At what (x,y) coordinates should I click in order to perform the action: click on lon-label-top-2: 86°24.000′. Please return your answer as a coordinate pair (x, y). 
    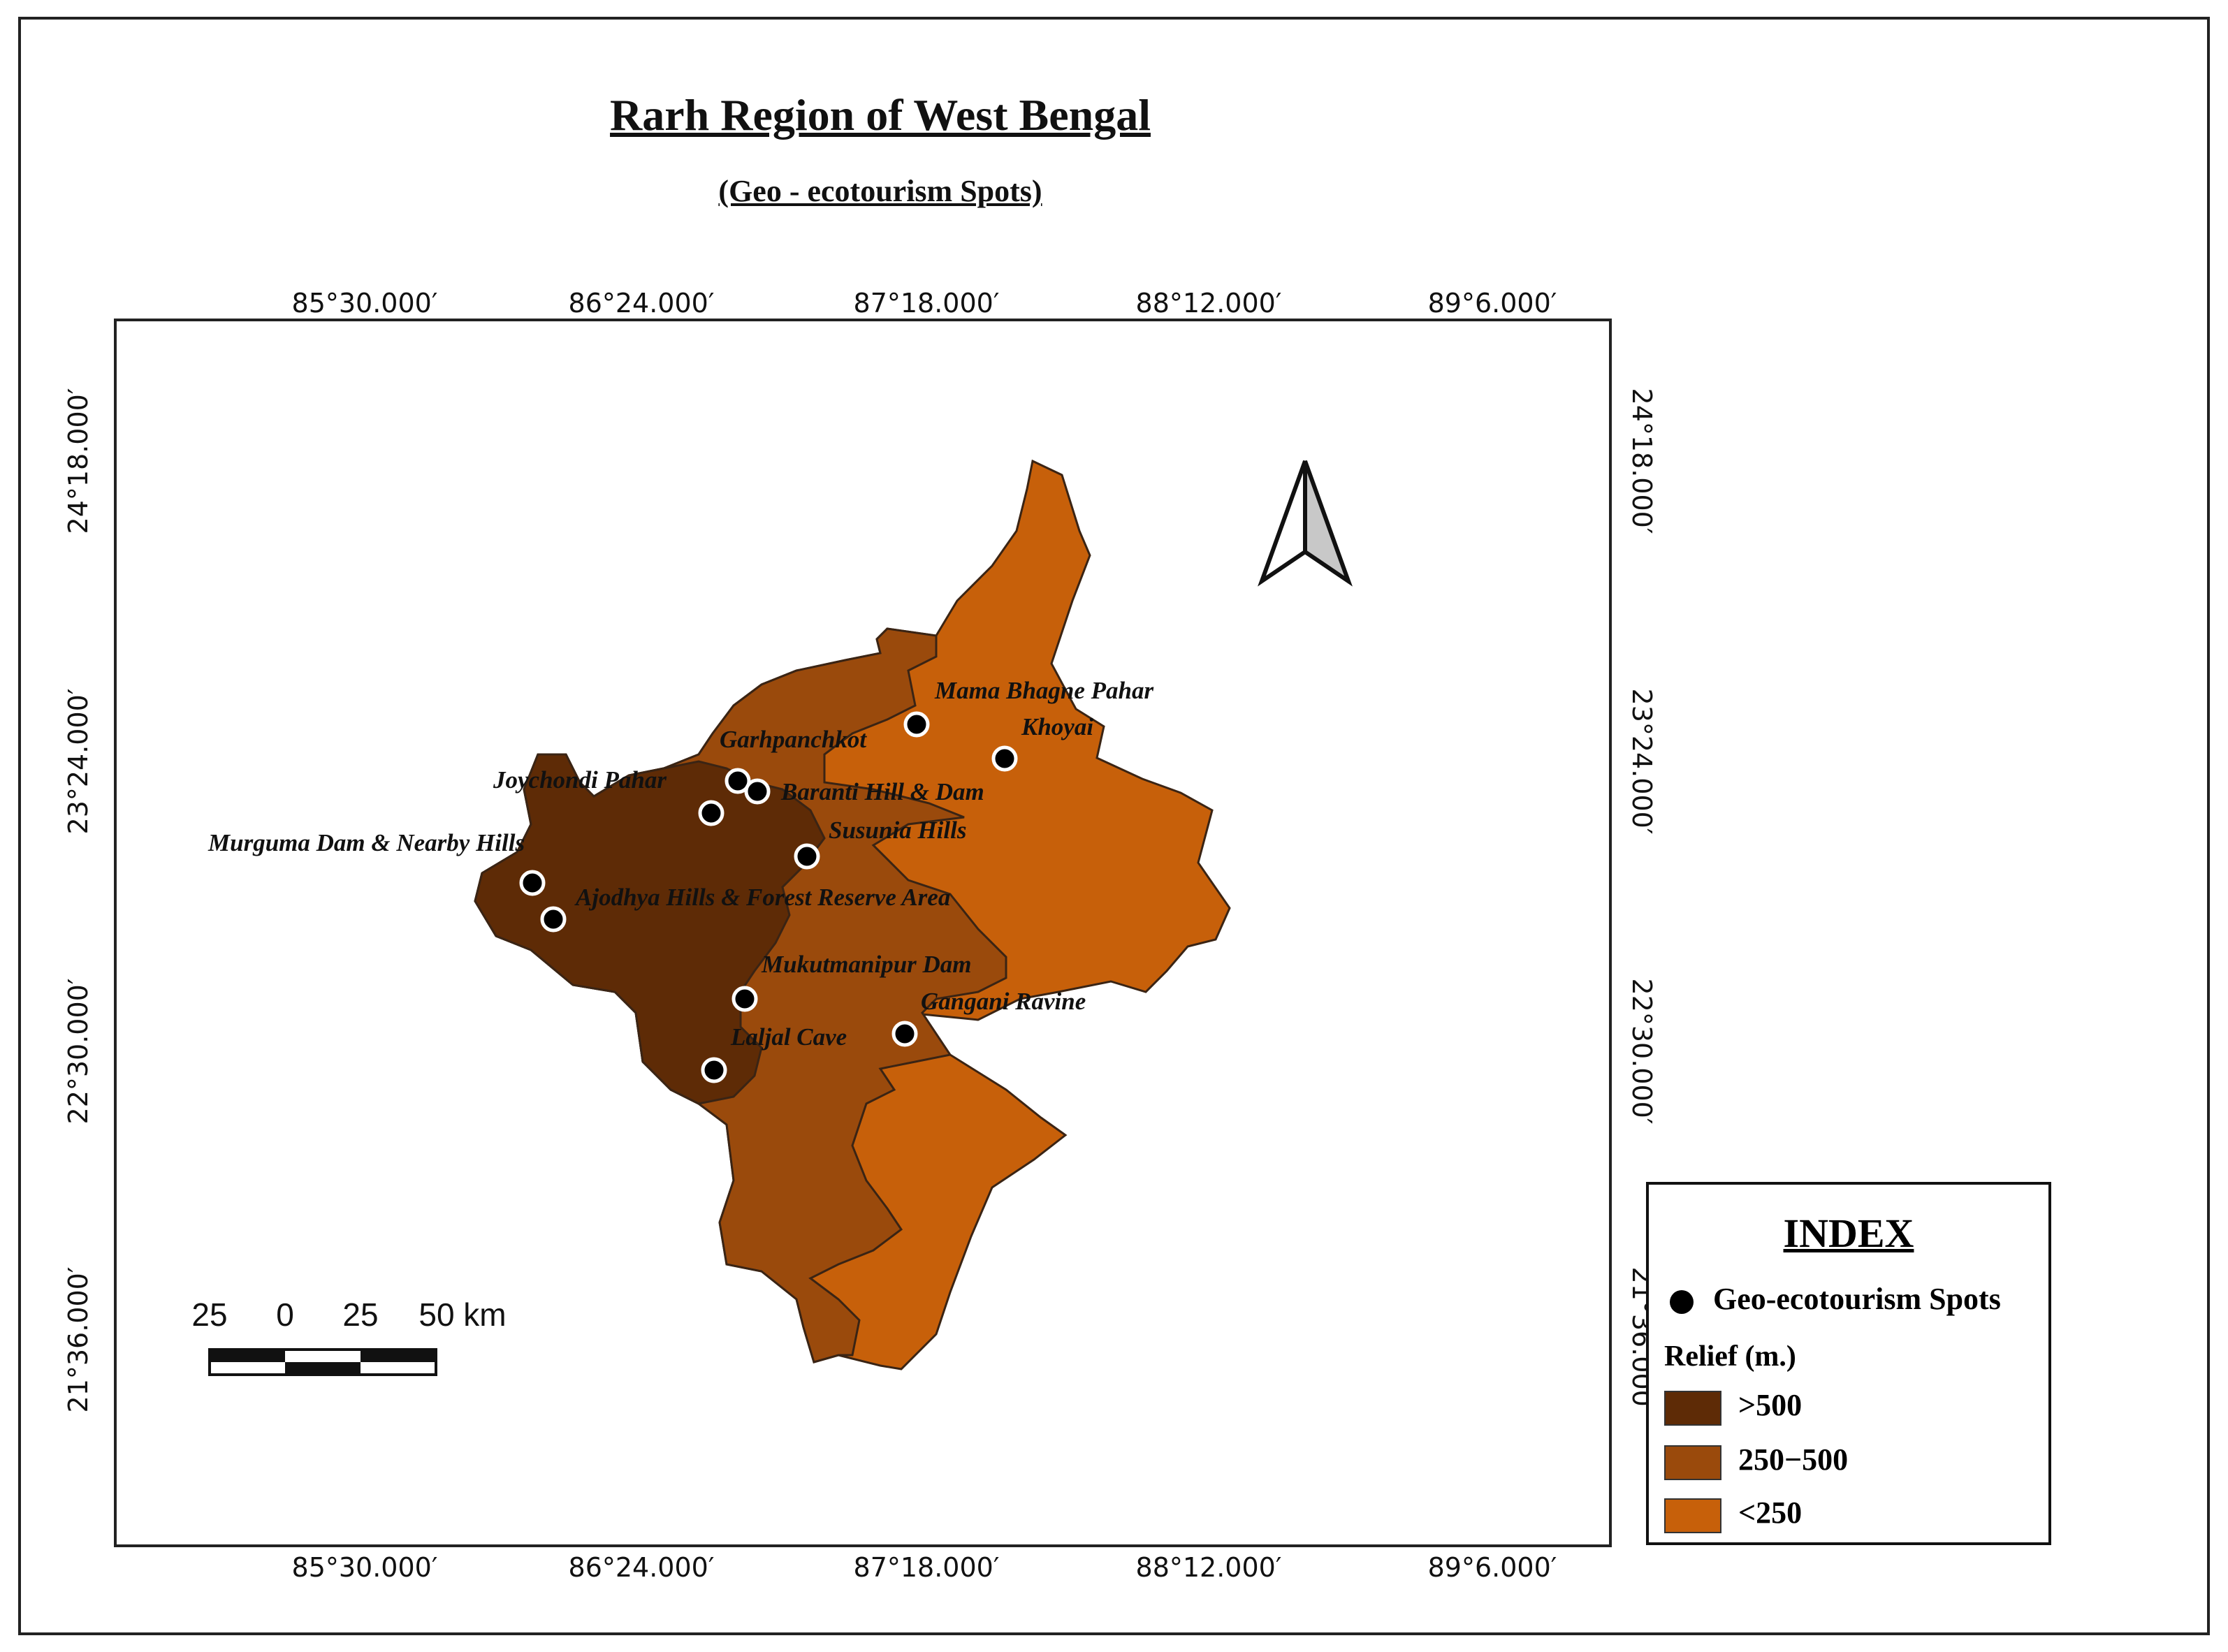
    Looking at the image, I should click on (641, 303).